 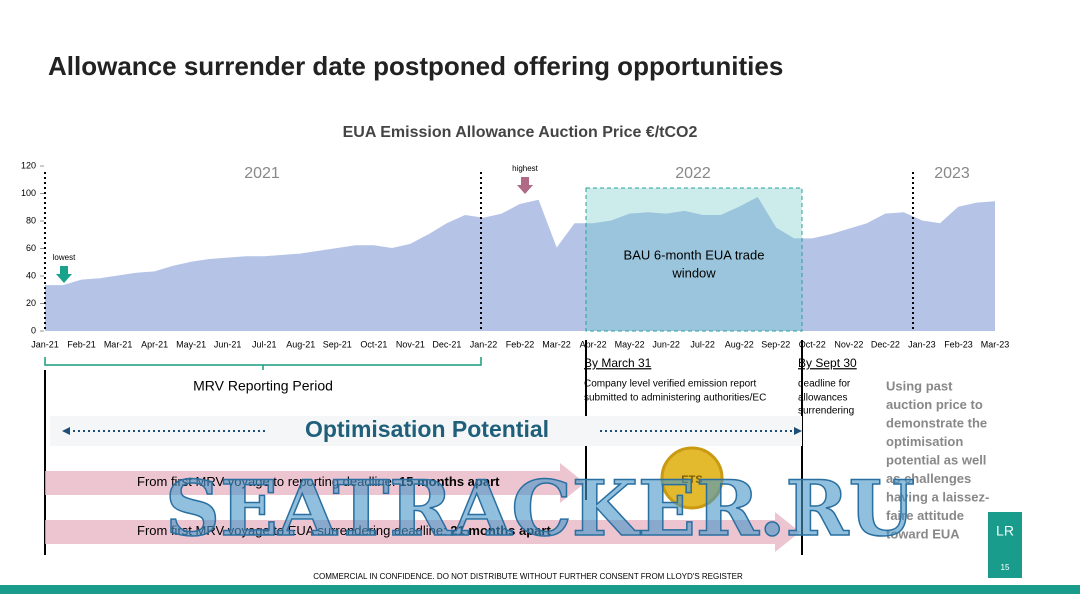 I want to click on badge, so click(x=692, y=478).